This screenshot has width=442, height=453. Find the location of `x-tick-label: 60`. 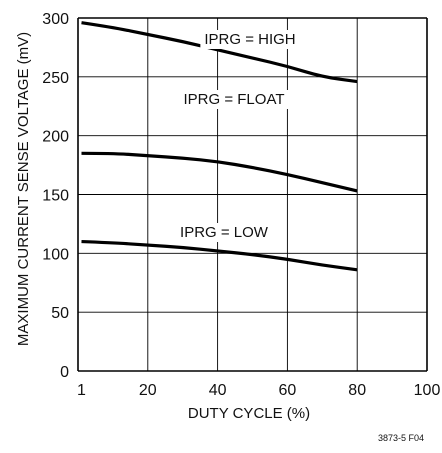

x-tick-label: 60 is located at coordinates (288, 390).